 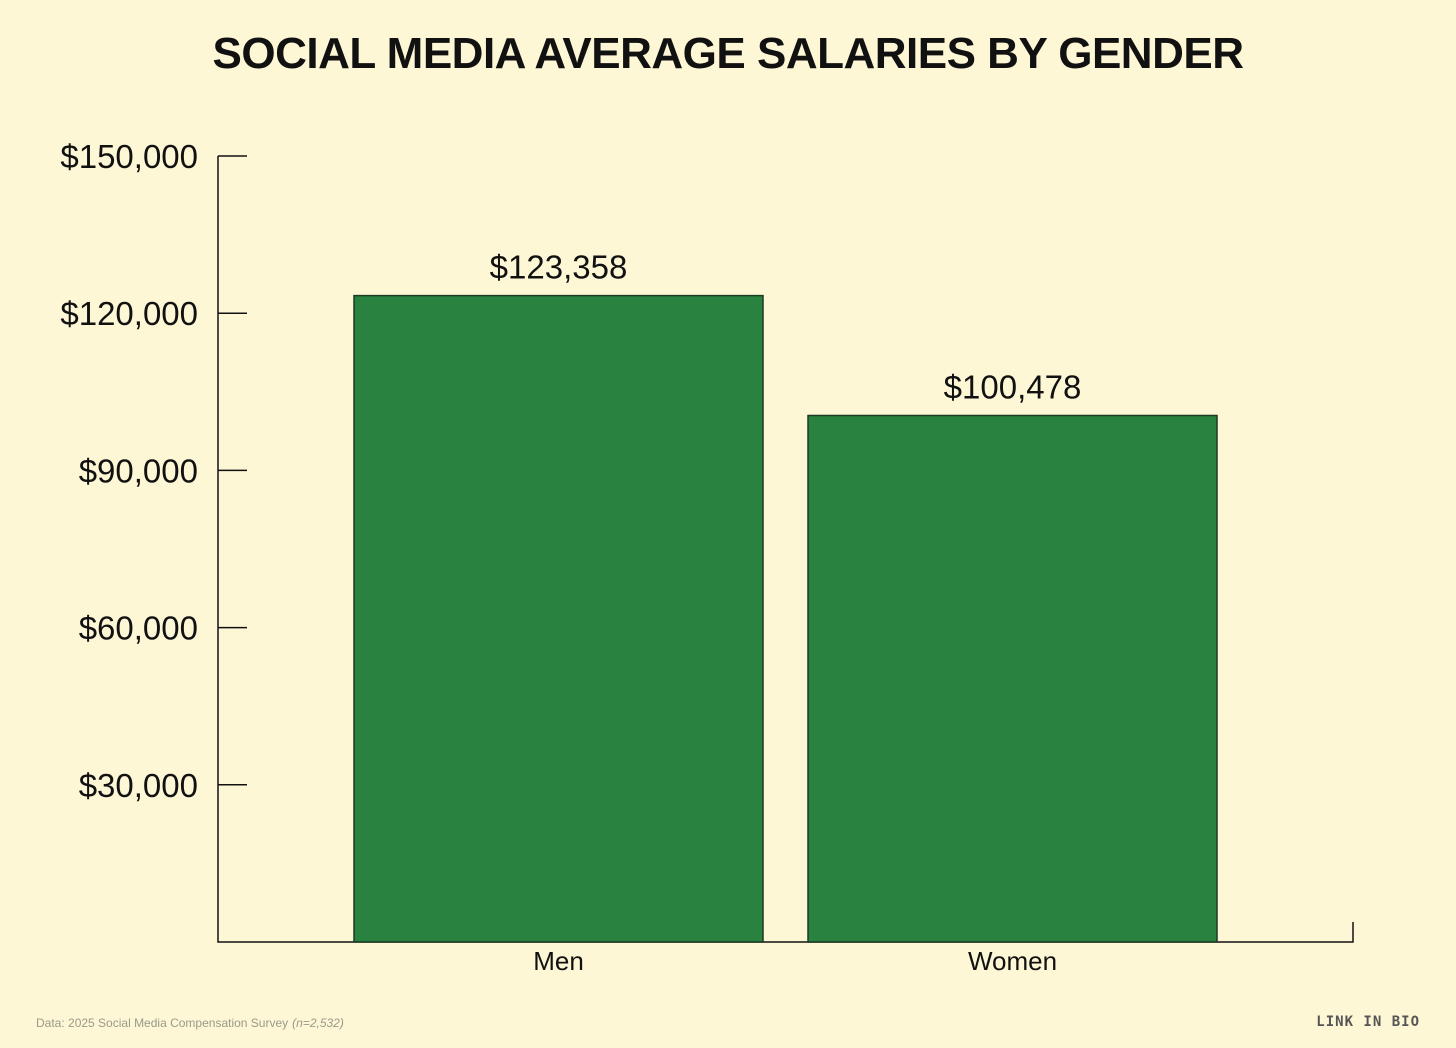 What do you see at coordinates (1368, 1022) in the screenshot?
I see `brand-logo: LINK IN BIO` at bounding box center [1368, 1022].